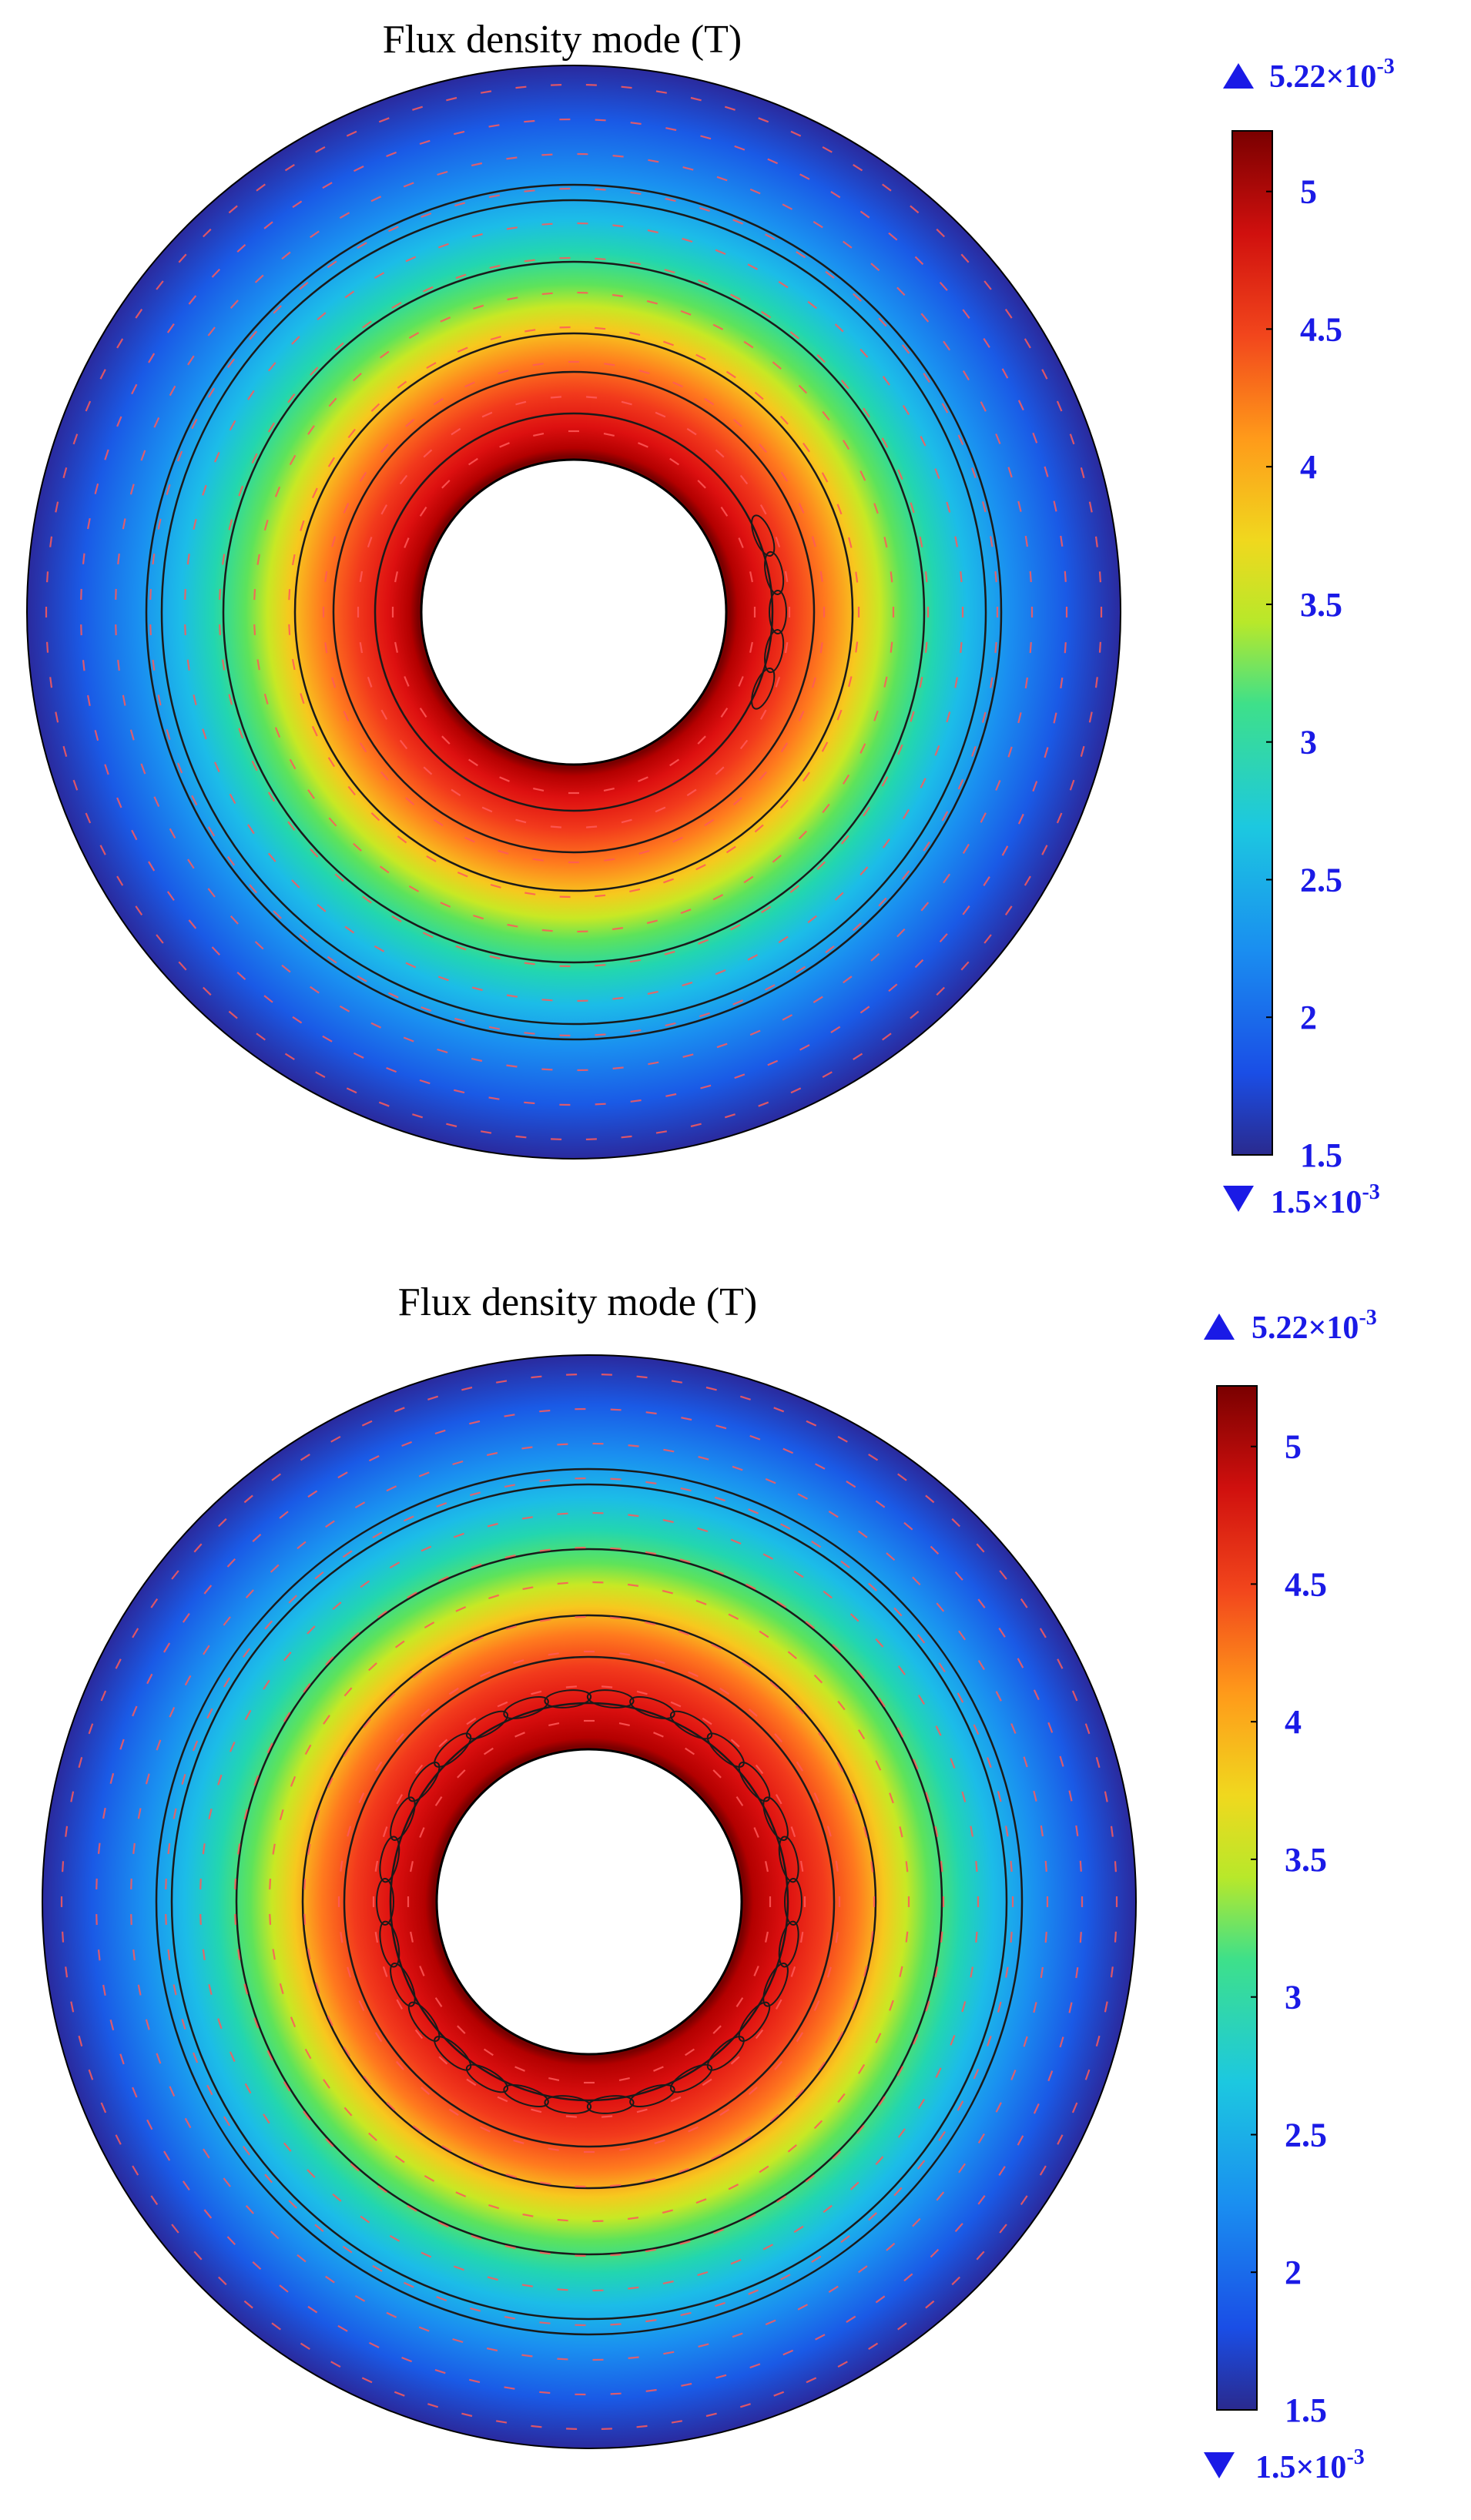 This screenshot has height=2520, width=1471. What do you see at coordinates (424, 1782) in the screenshot?
I see `winding-coil` at bounding box center [424, 1782].